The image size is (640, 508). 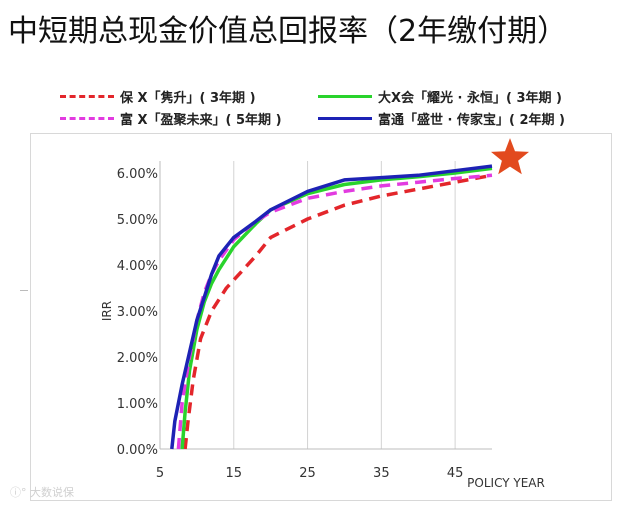 What do you see at coordinates (288, 31) in the screenshot?
I see `page-title: 中短期总现金价值总回报率（2年缴付期）` at bounding box center [288, 31].